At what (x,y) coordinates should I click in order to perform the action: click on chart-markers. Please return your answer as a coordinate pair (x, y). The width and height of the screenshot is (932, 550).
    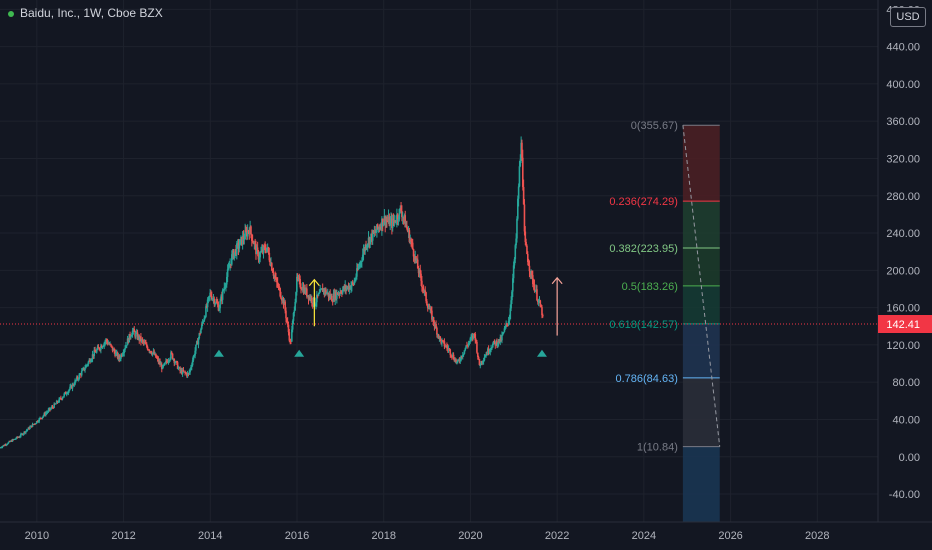
    Looking at the image, I should click on (388, 316).